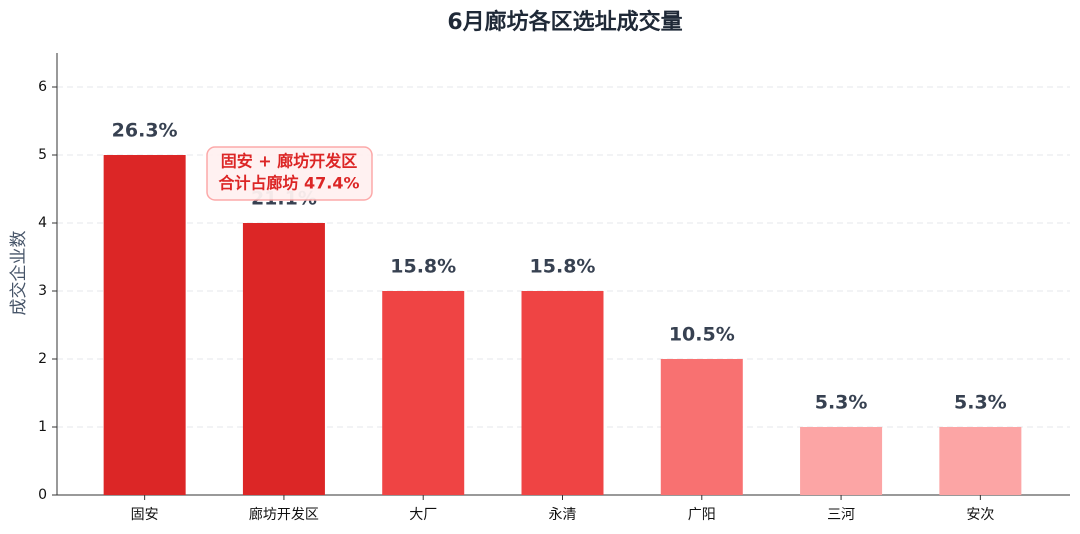 Image resolution: width=1080 pixels, height=534 pixels. What do you see at coordinates (423, 515) in the screenshot?
I see `x-tick-label: 大厂` at bounding box center [423, 515].